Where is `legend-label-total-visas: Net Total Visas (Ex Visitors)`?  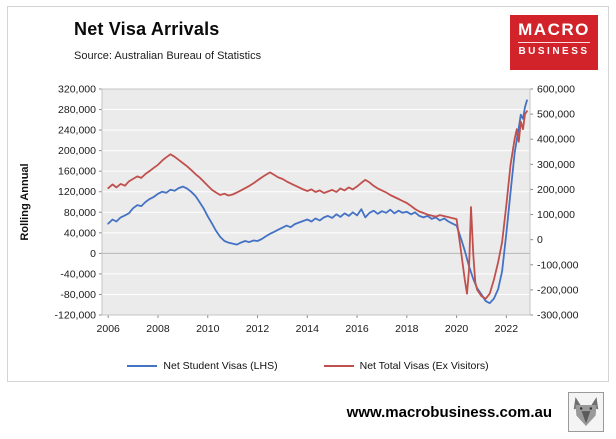 legend-label-total-visas: Net Total Visas (Ex Visitors) is located at coordinates (424, 366).